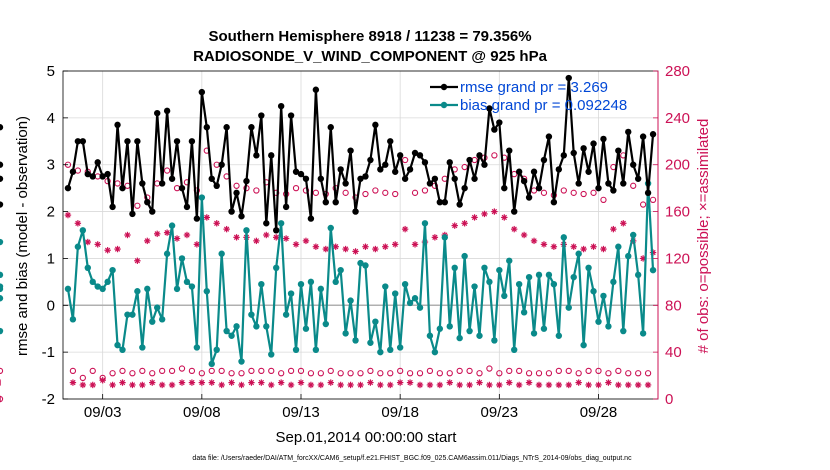 The image size is (830, 470). Describe the element at coordinates (599, 412) in the screenshot. I see `x-tick-label: 09/28` at that location.